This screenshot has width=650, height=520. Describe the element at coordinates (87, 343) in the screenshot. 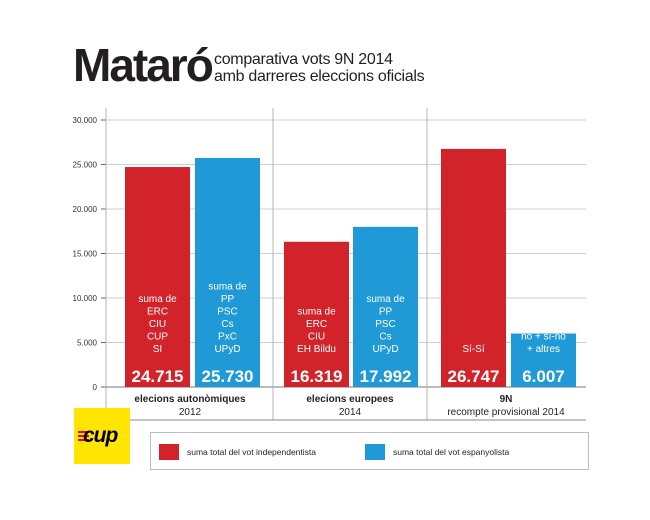

I see `y-tick-label: 5.000` at that location.